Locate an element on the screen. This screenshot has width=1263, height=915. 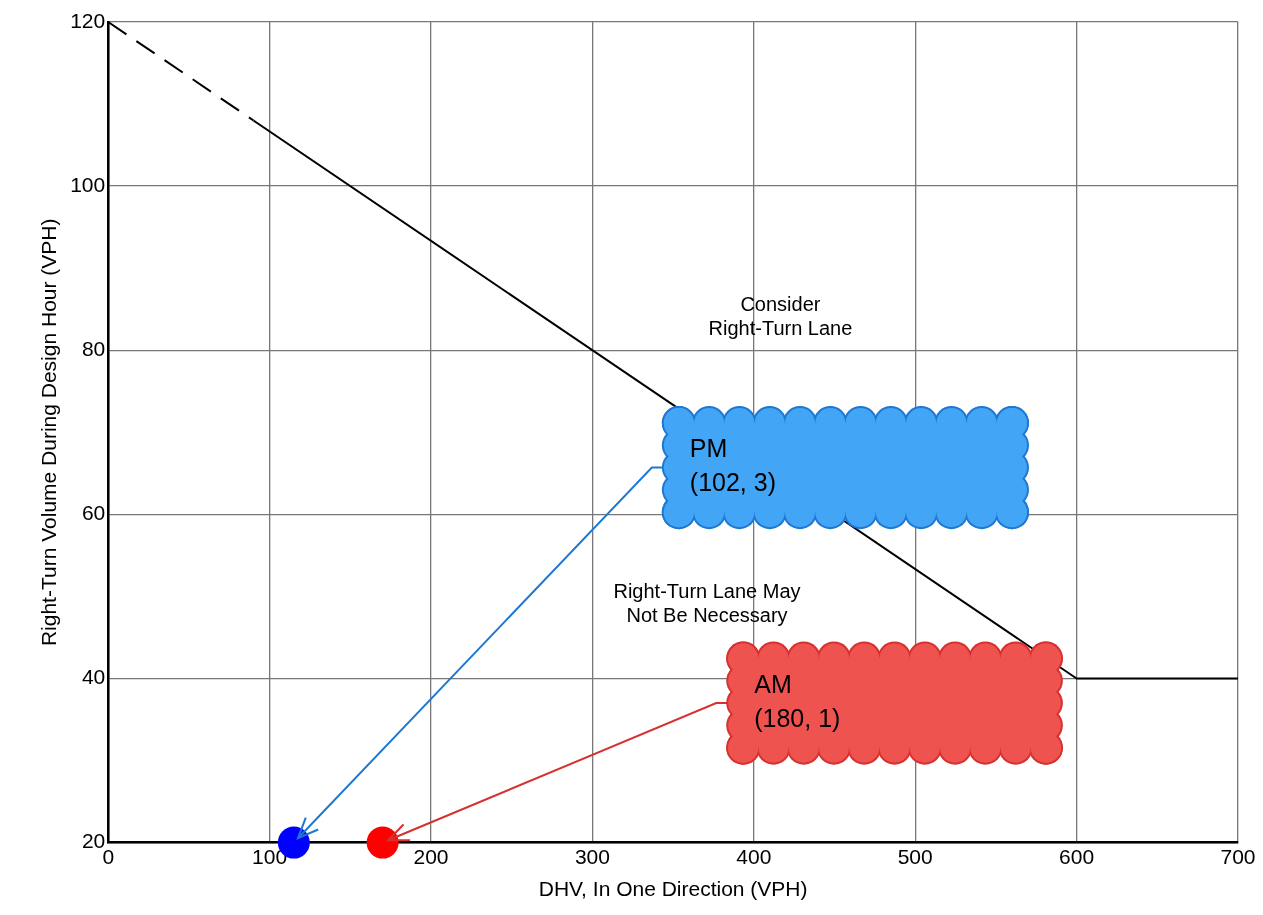
x-axis-title: DHV, In One Direction (VPH) is located at coordinates (673, 889).